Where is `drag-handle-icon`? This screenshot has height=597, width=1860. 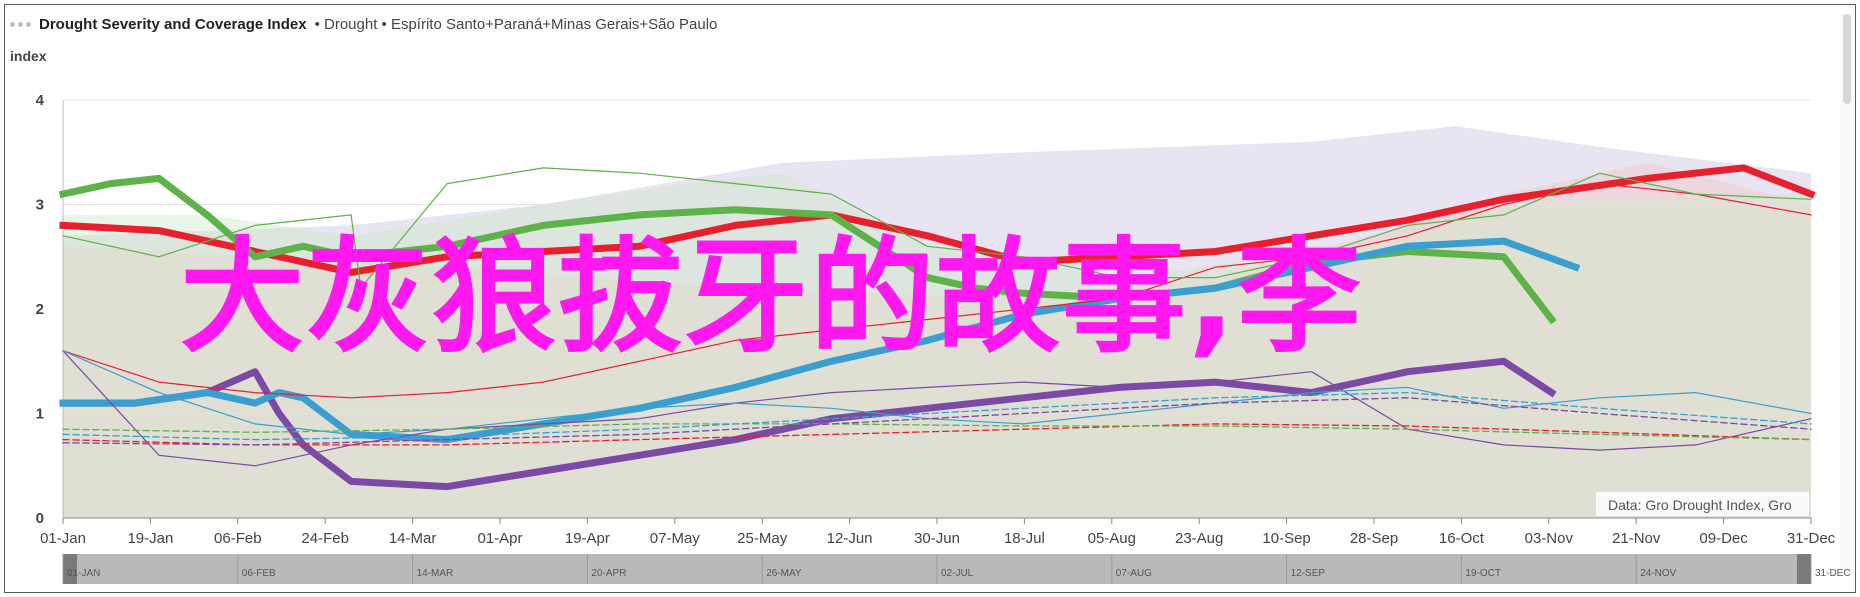 drag-handle-icon is located at coordinates (20, 24).